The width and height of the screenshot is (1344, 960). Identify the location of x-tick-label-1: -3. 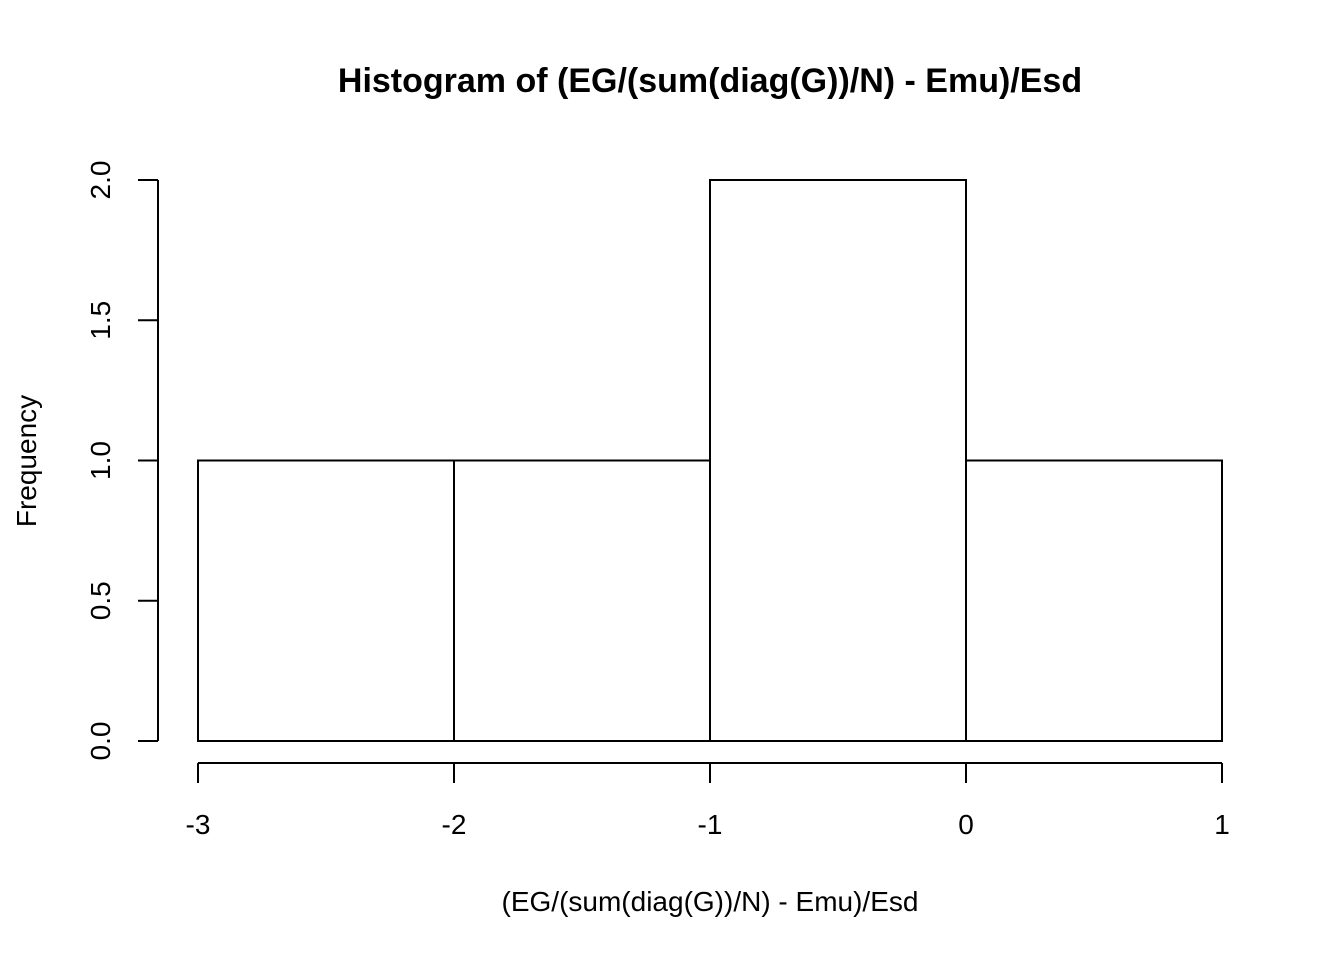
(198, 824).